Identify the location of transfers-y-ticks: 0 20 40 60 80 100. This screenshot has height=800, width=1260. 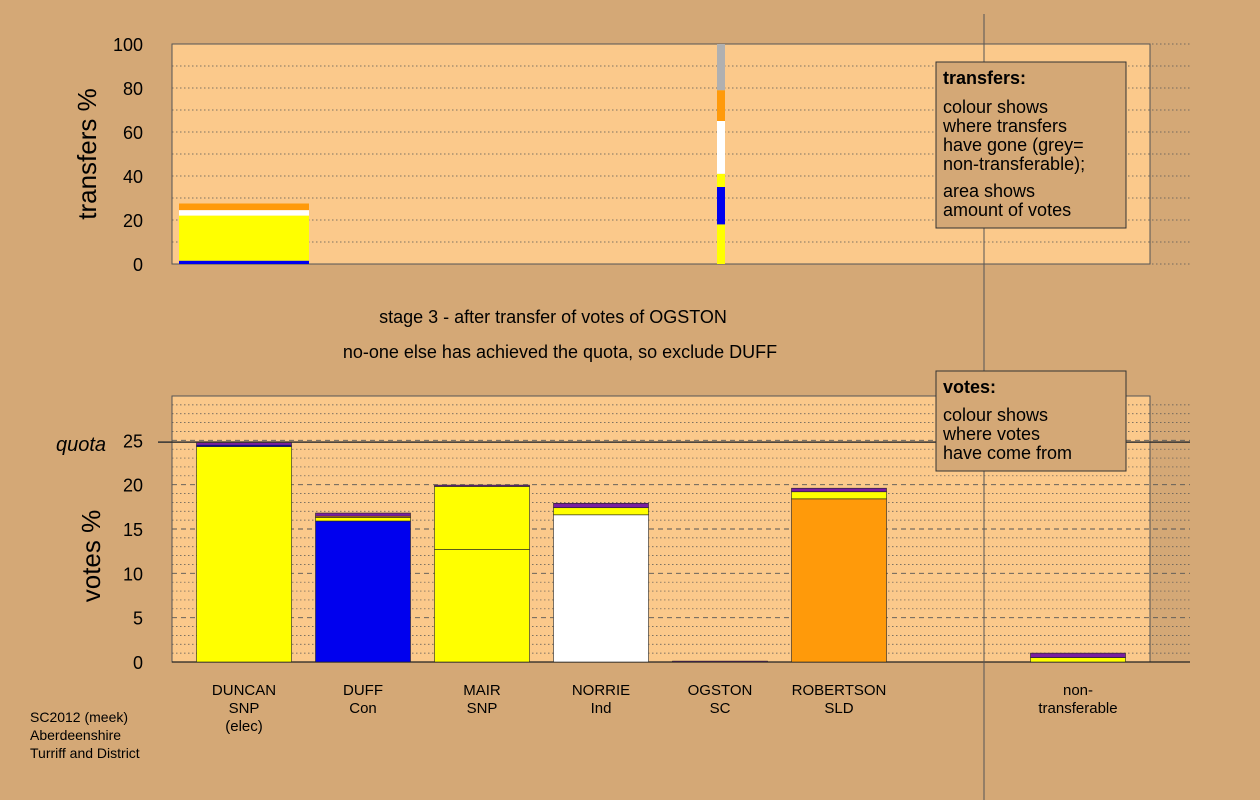
(128, 155).